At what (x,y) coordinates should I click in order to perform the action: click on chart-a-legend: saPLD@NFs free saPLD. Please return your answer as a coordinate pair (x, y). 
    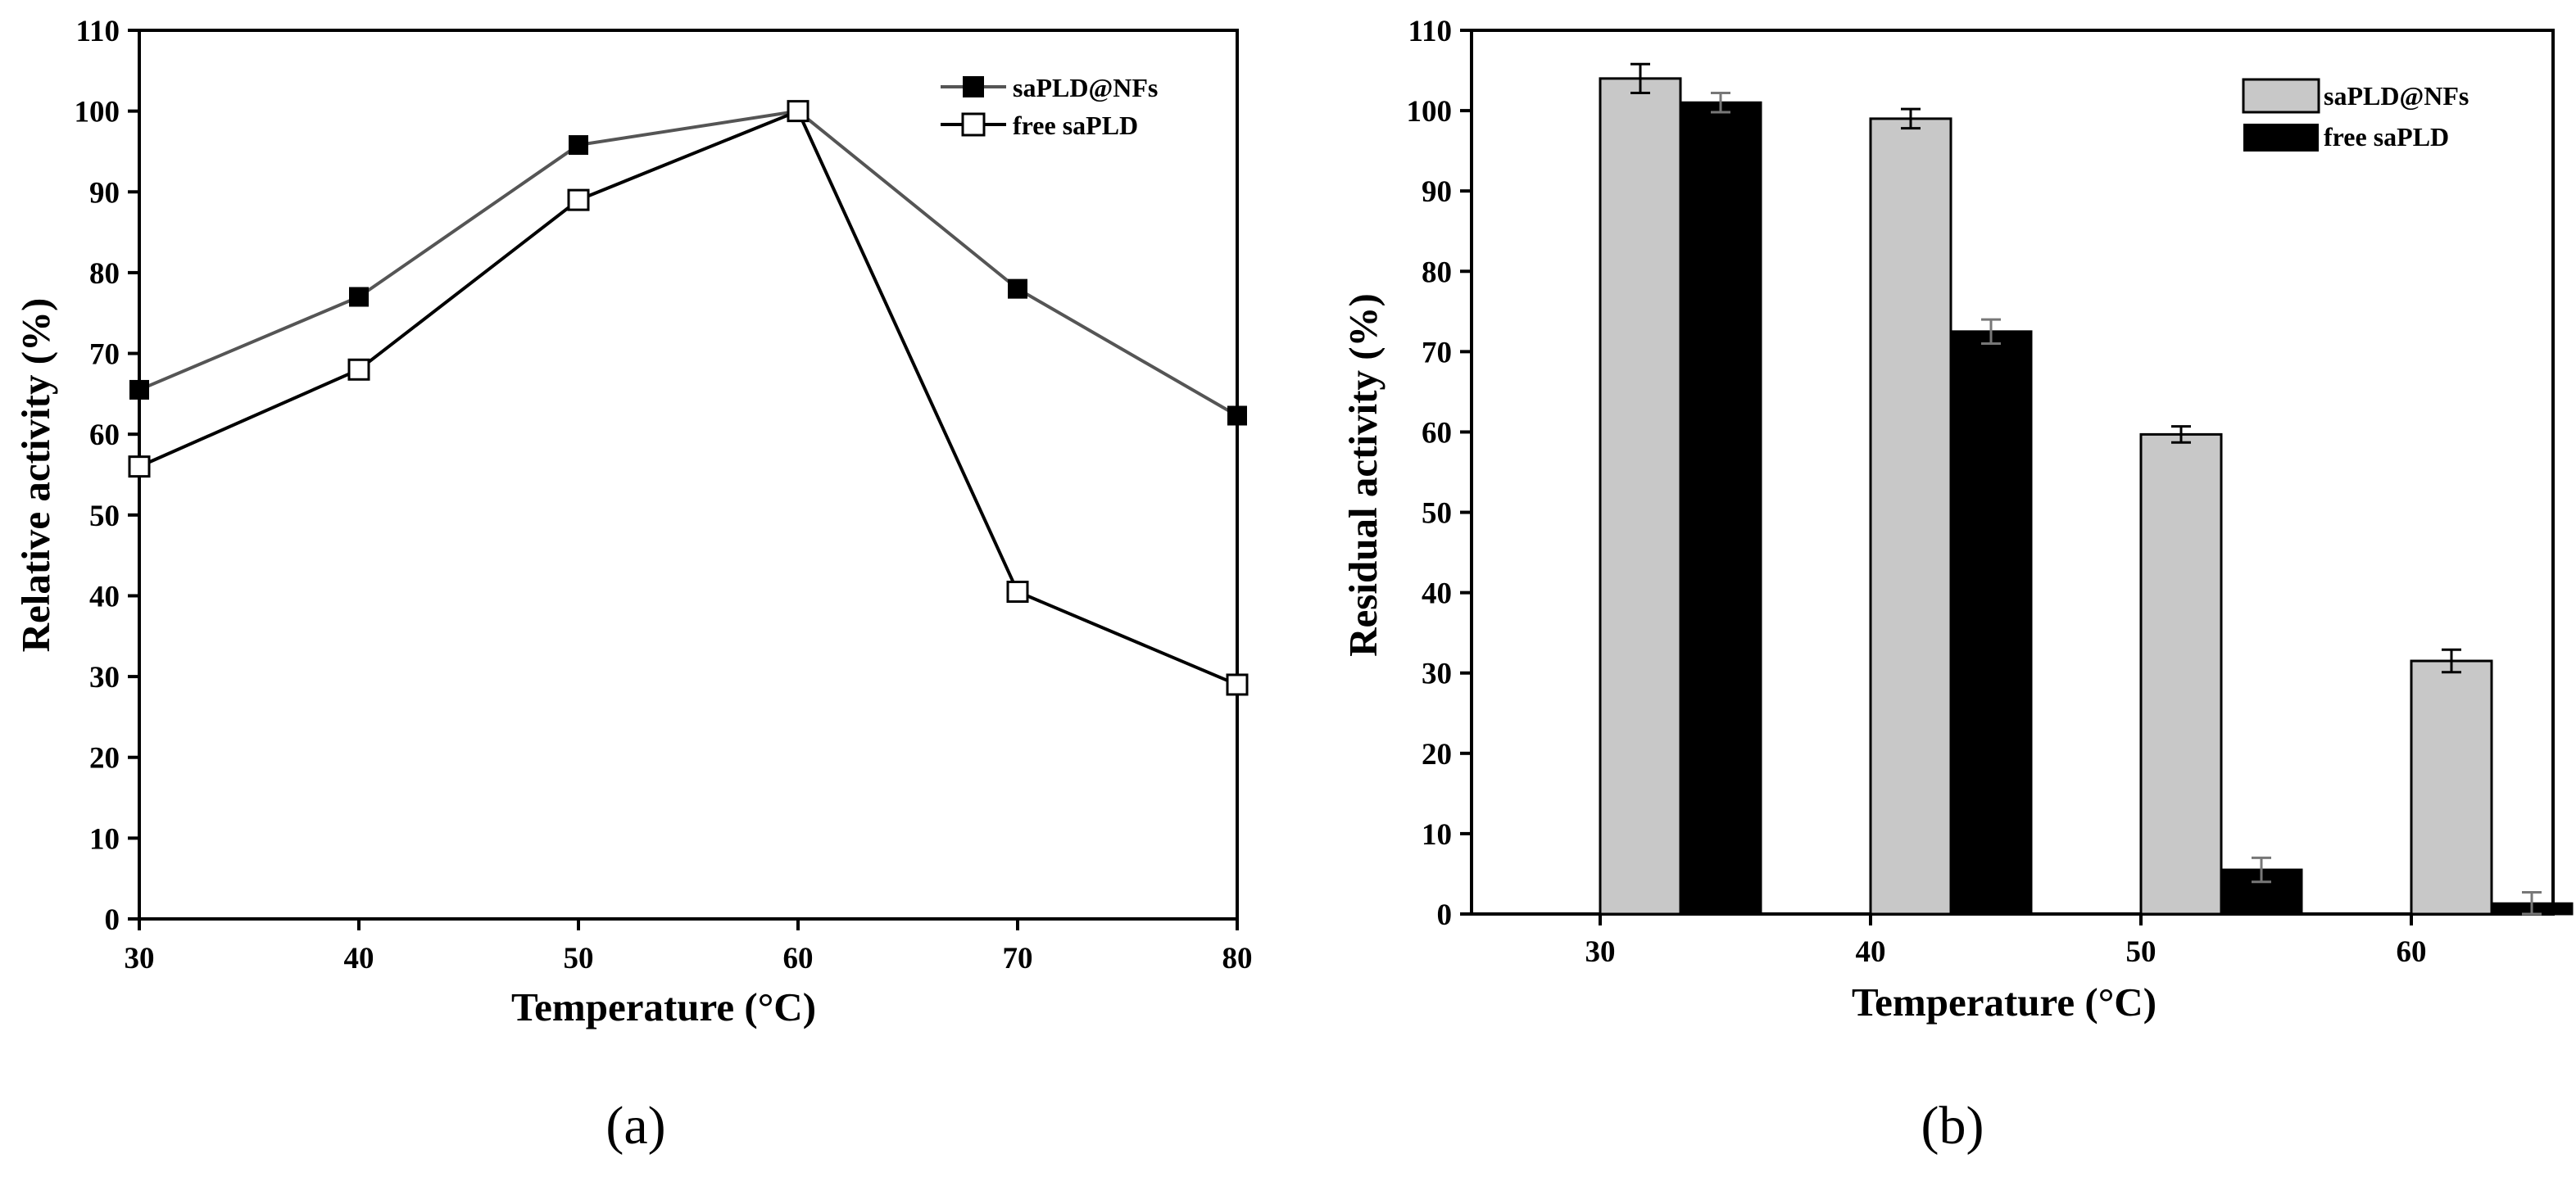
    Looking at the image, I should click on (1049, 106).